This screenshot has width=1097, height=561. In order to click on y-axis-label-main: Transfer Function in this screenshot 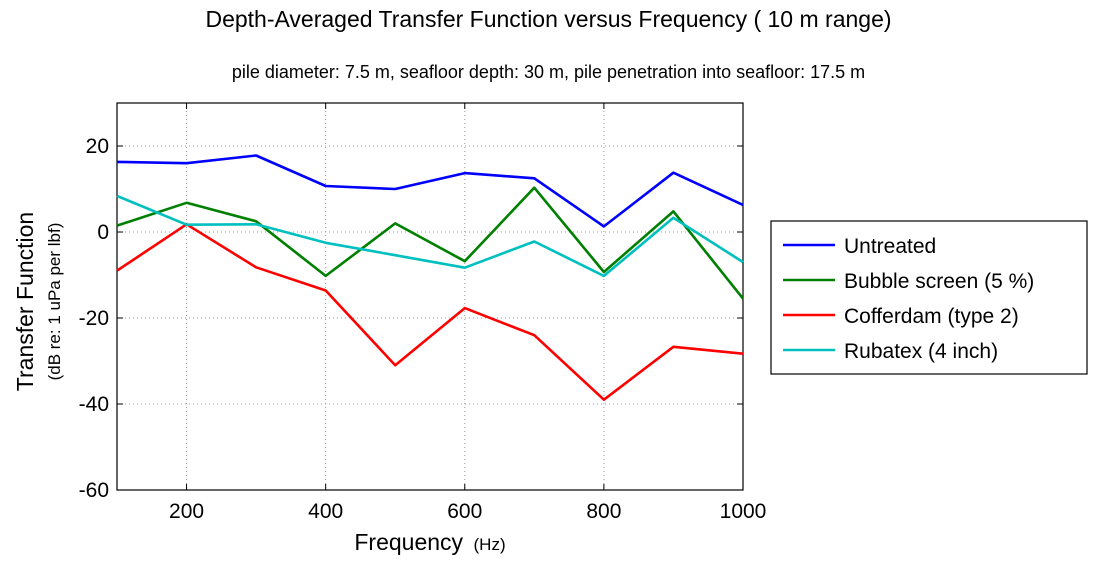, I will do `click(25, 301)`.